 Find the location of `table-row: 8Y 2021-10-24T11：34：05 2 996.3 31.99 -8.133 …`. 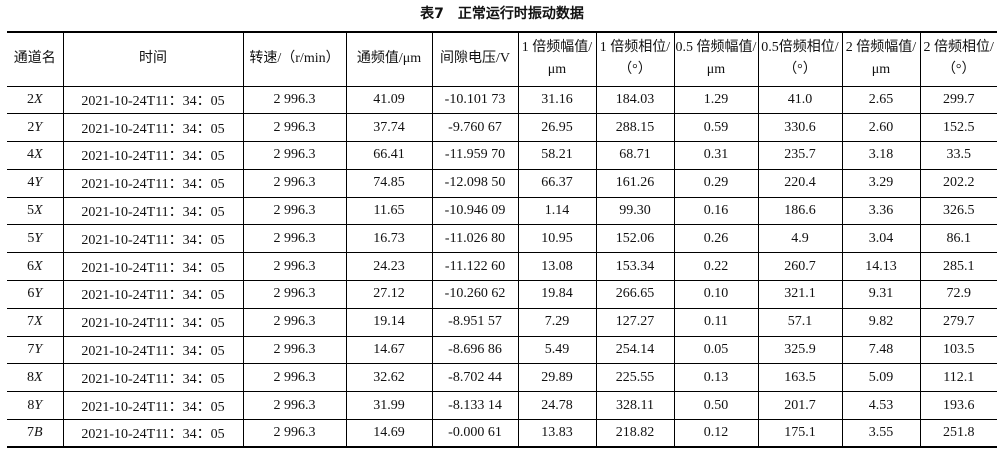

table-row: 8Y 2021-10-24T11：34：05 2 996.3 31.99 -8.133 … is located at coordinates (502, 405).